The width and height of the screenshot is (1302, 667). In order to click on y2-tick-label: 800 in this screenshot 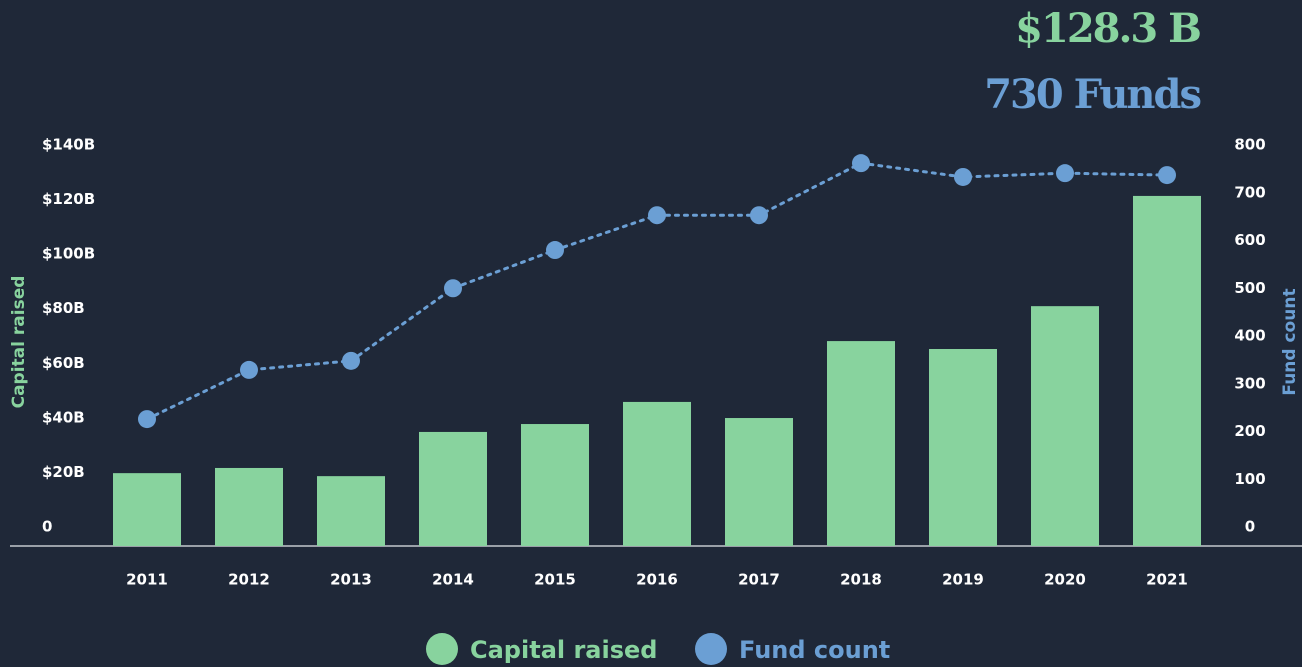, I will do `click(1249, 145)`.